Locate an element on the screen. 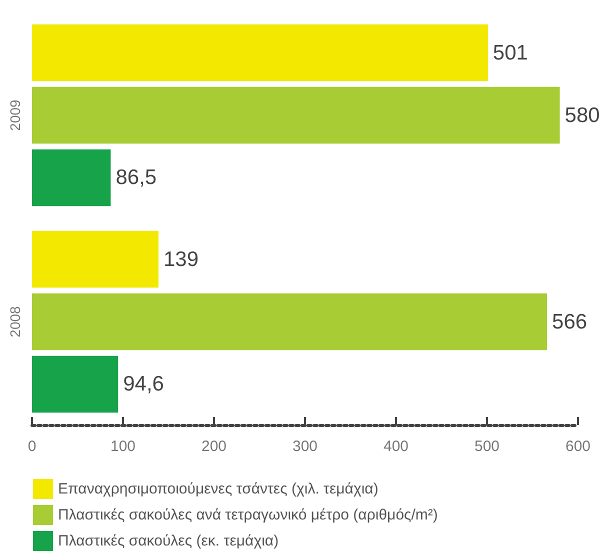  data-label: 139 is located at coordinates (181, 259).